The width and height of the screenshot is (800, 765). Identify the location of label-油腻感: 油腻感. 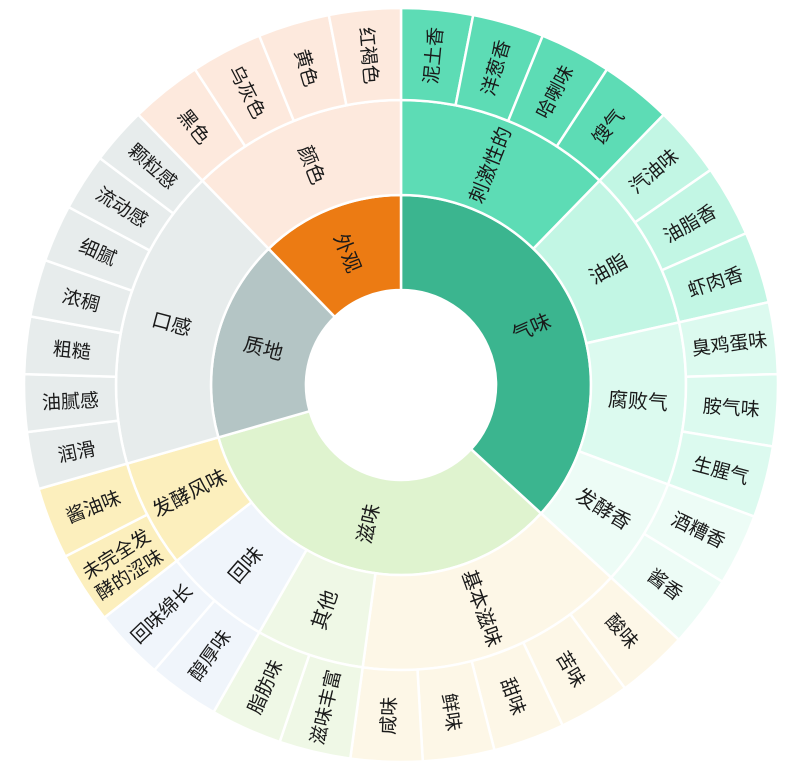
(70, 402).